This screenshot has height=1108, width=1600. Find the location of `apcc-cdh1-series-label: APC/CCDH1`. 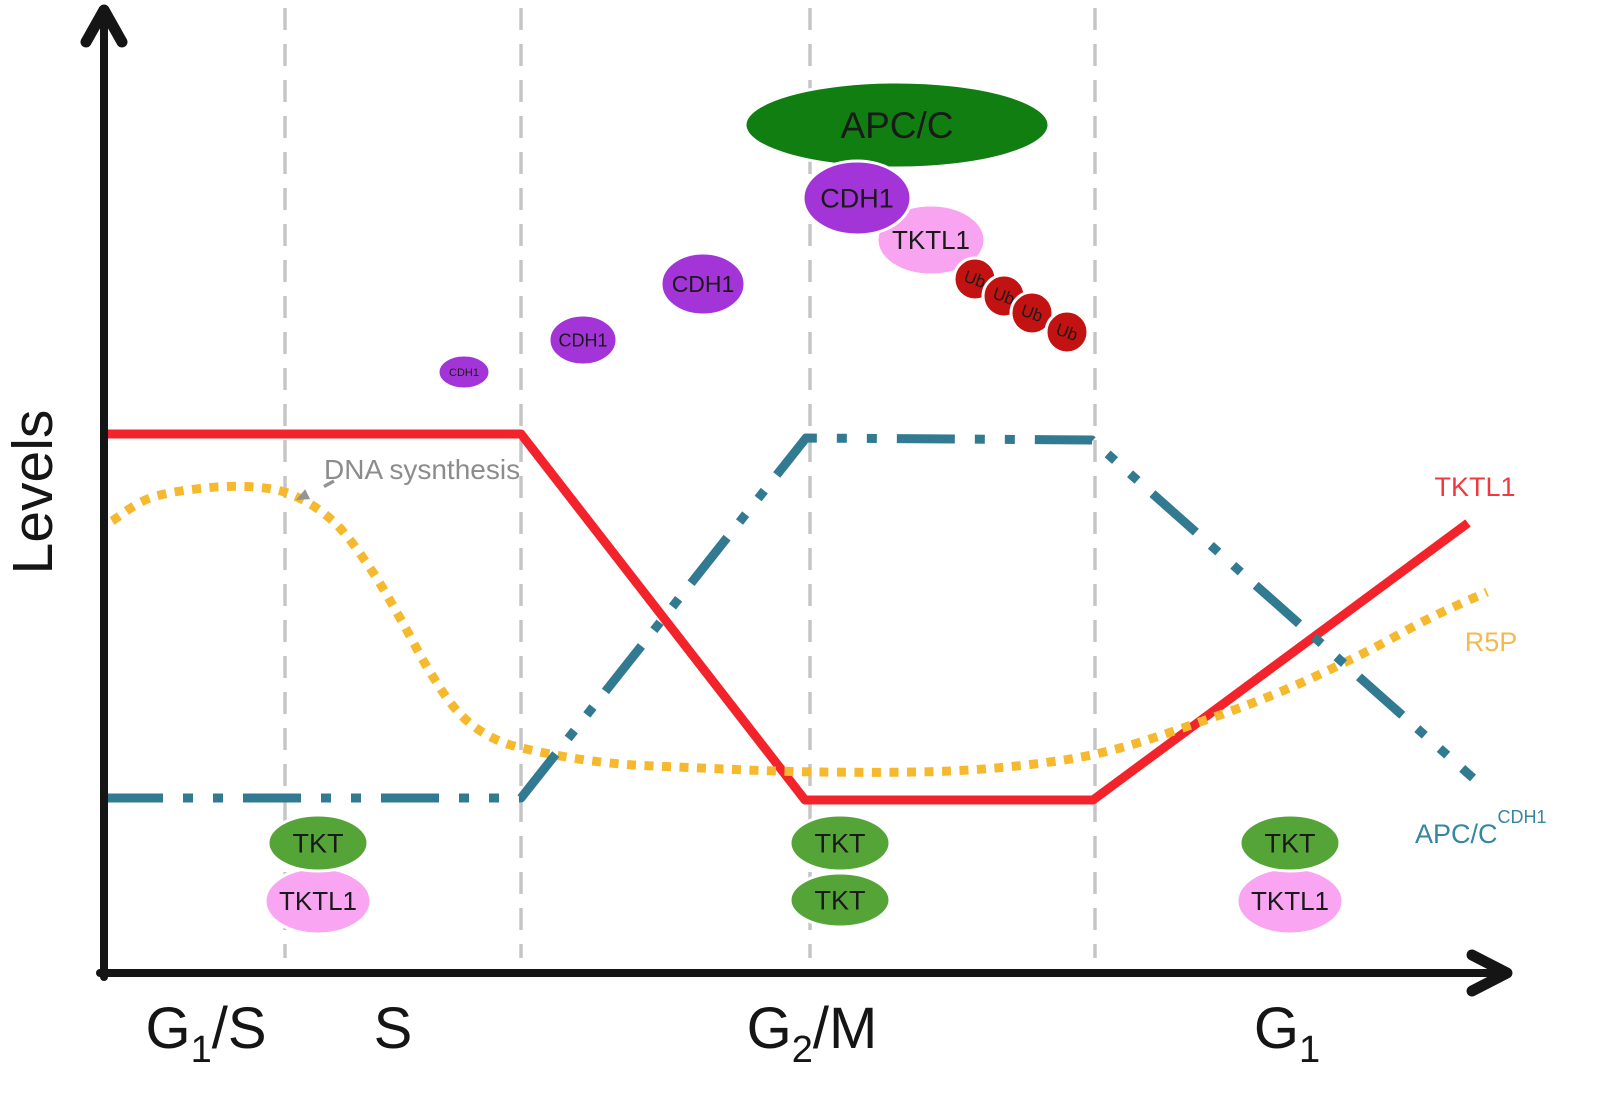

apcc-cdh1-series-label: APC/CCDH1 is located at coordinates (1481, 828).